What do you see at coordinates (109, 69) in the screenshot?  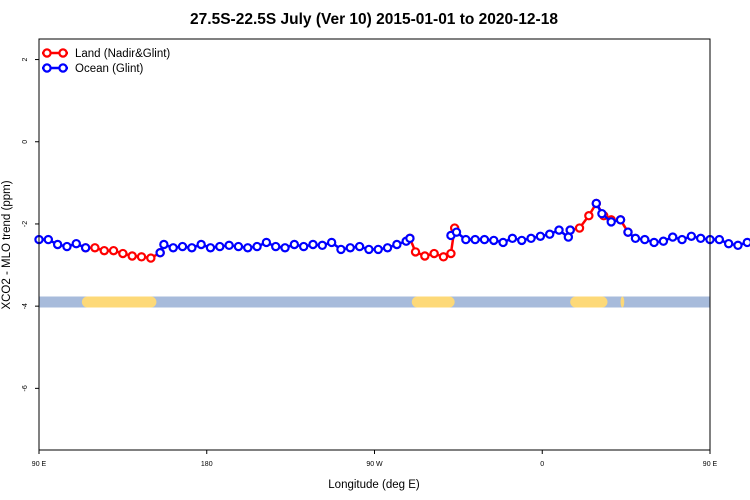 I see `legend-ocean-label: Ocean (Glint)` at bounding box center [109, 69].